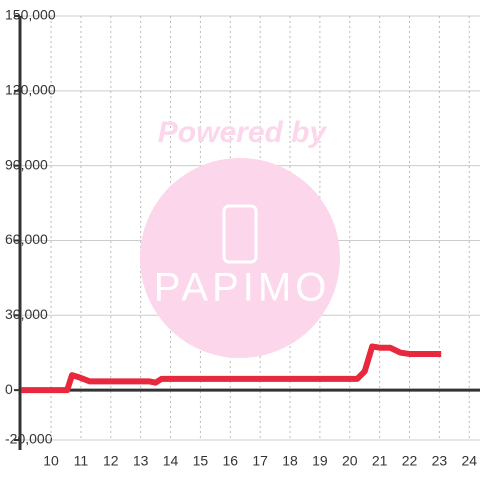  Describe the element at coordinates (242, 288) in the screenshot. I see `watermark-logo: PAPIMO` at that location.